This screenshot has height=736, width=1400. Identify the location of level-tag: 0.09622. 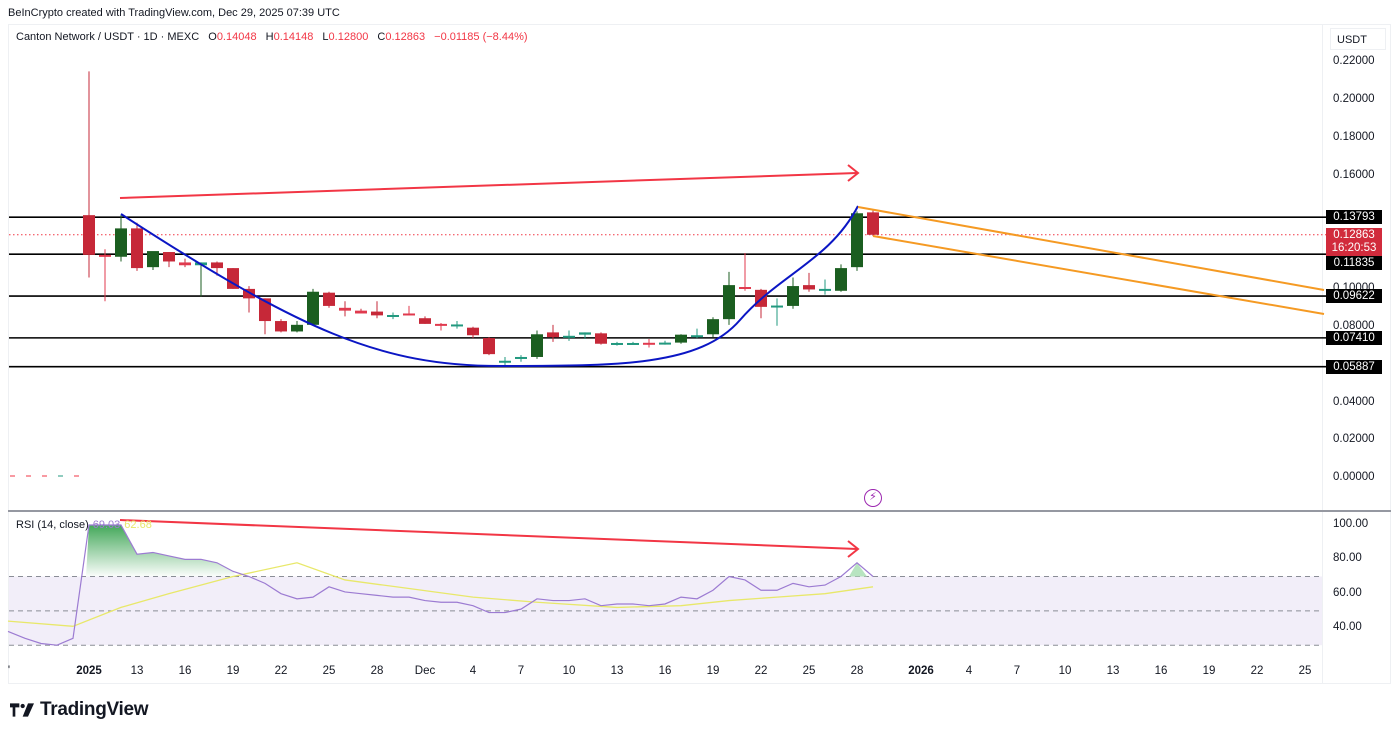
(1354, 296).